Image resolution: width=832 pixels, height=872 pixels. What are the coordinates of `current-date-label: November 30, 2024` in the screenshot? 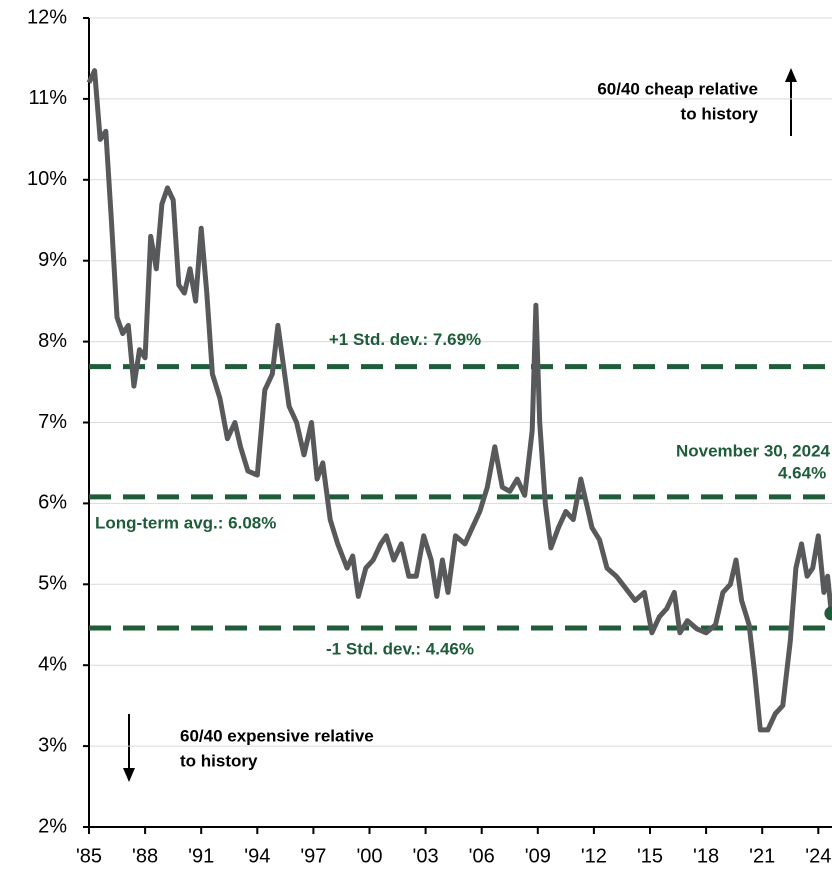 It's located at (753, 450).